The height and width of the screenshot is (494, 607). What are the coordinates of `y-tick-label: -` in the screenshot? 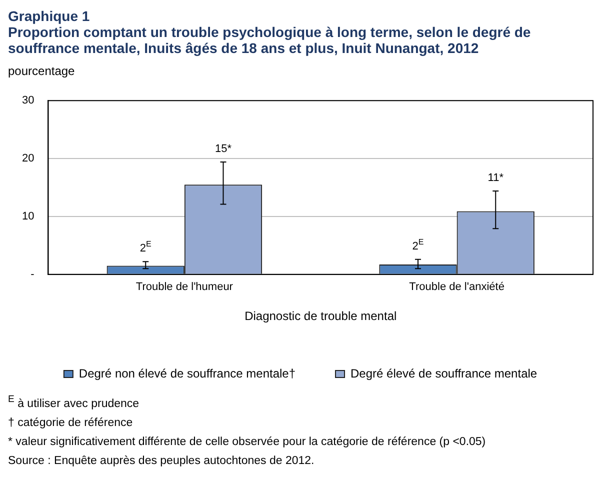 It's located at (32, 274).